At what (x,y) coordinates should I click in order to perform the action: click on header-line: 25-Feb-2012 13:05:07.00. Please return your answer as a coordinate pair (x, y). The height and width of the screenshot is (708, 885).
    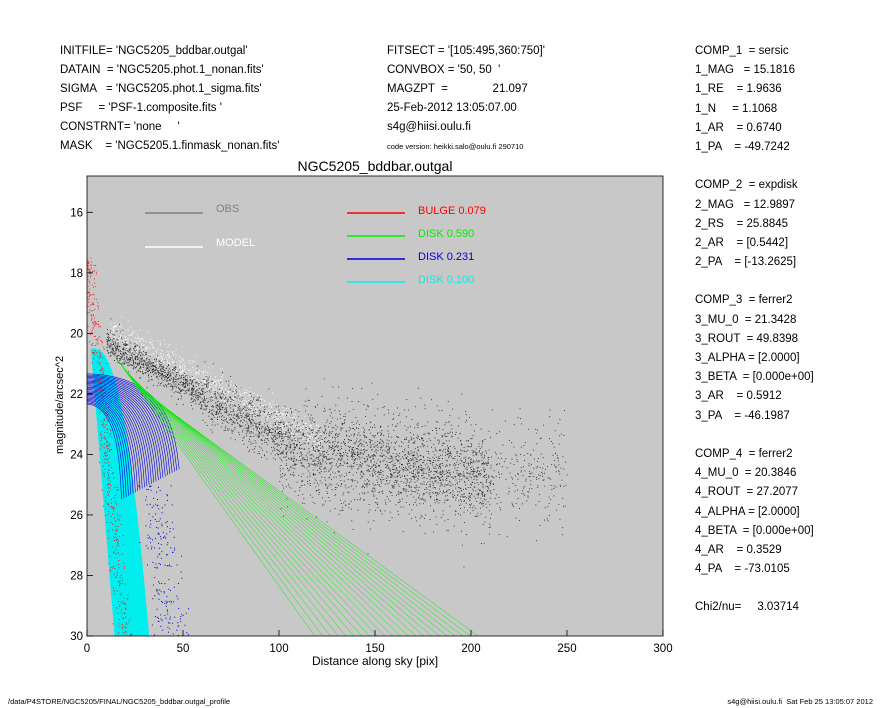
    Looking at the image, I should click on (452, 108).